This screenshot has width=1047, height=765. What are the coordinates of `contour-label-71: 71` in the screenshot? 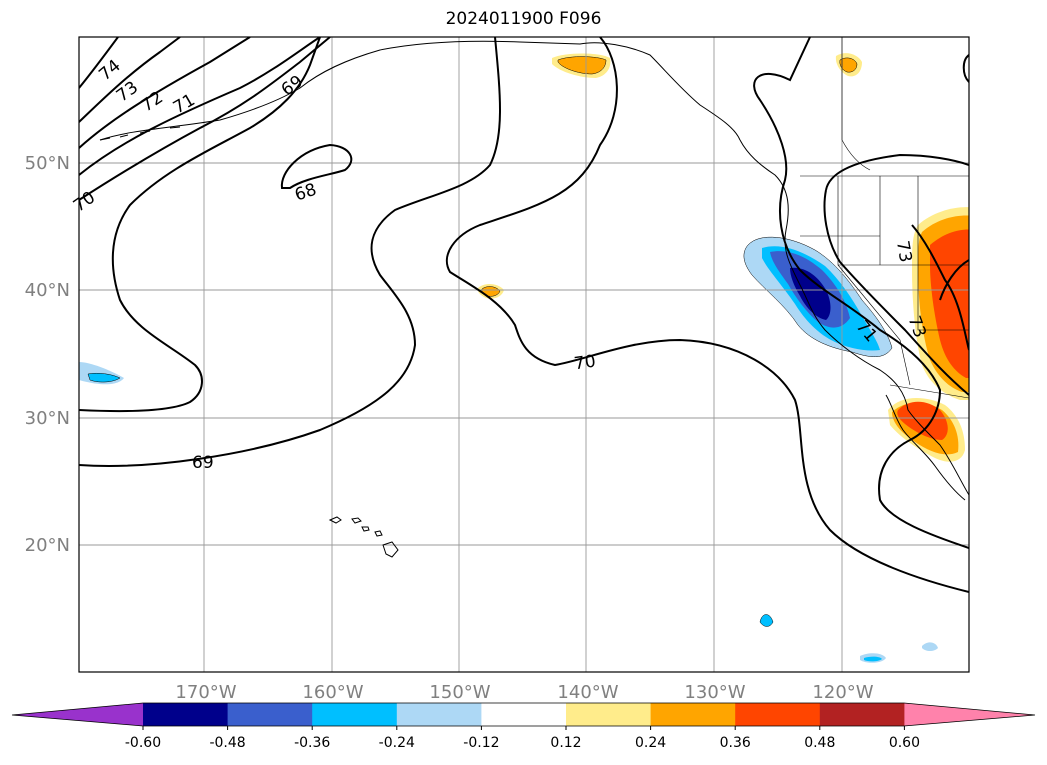 It's located at (184, 104).